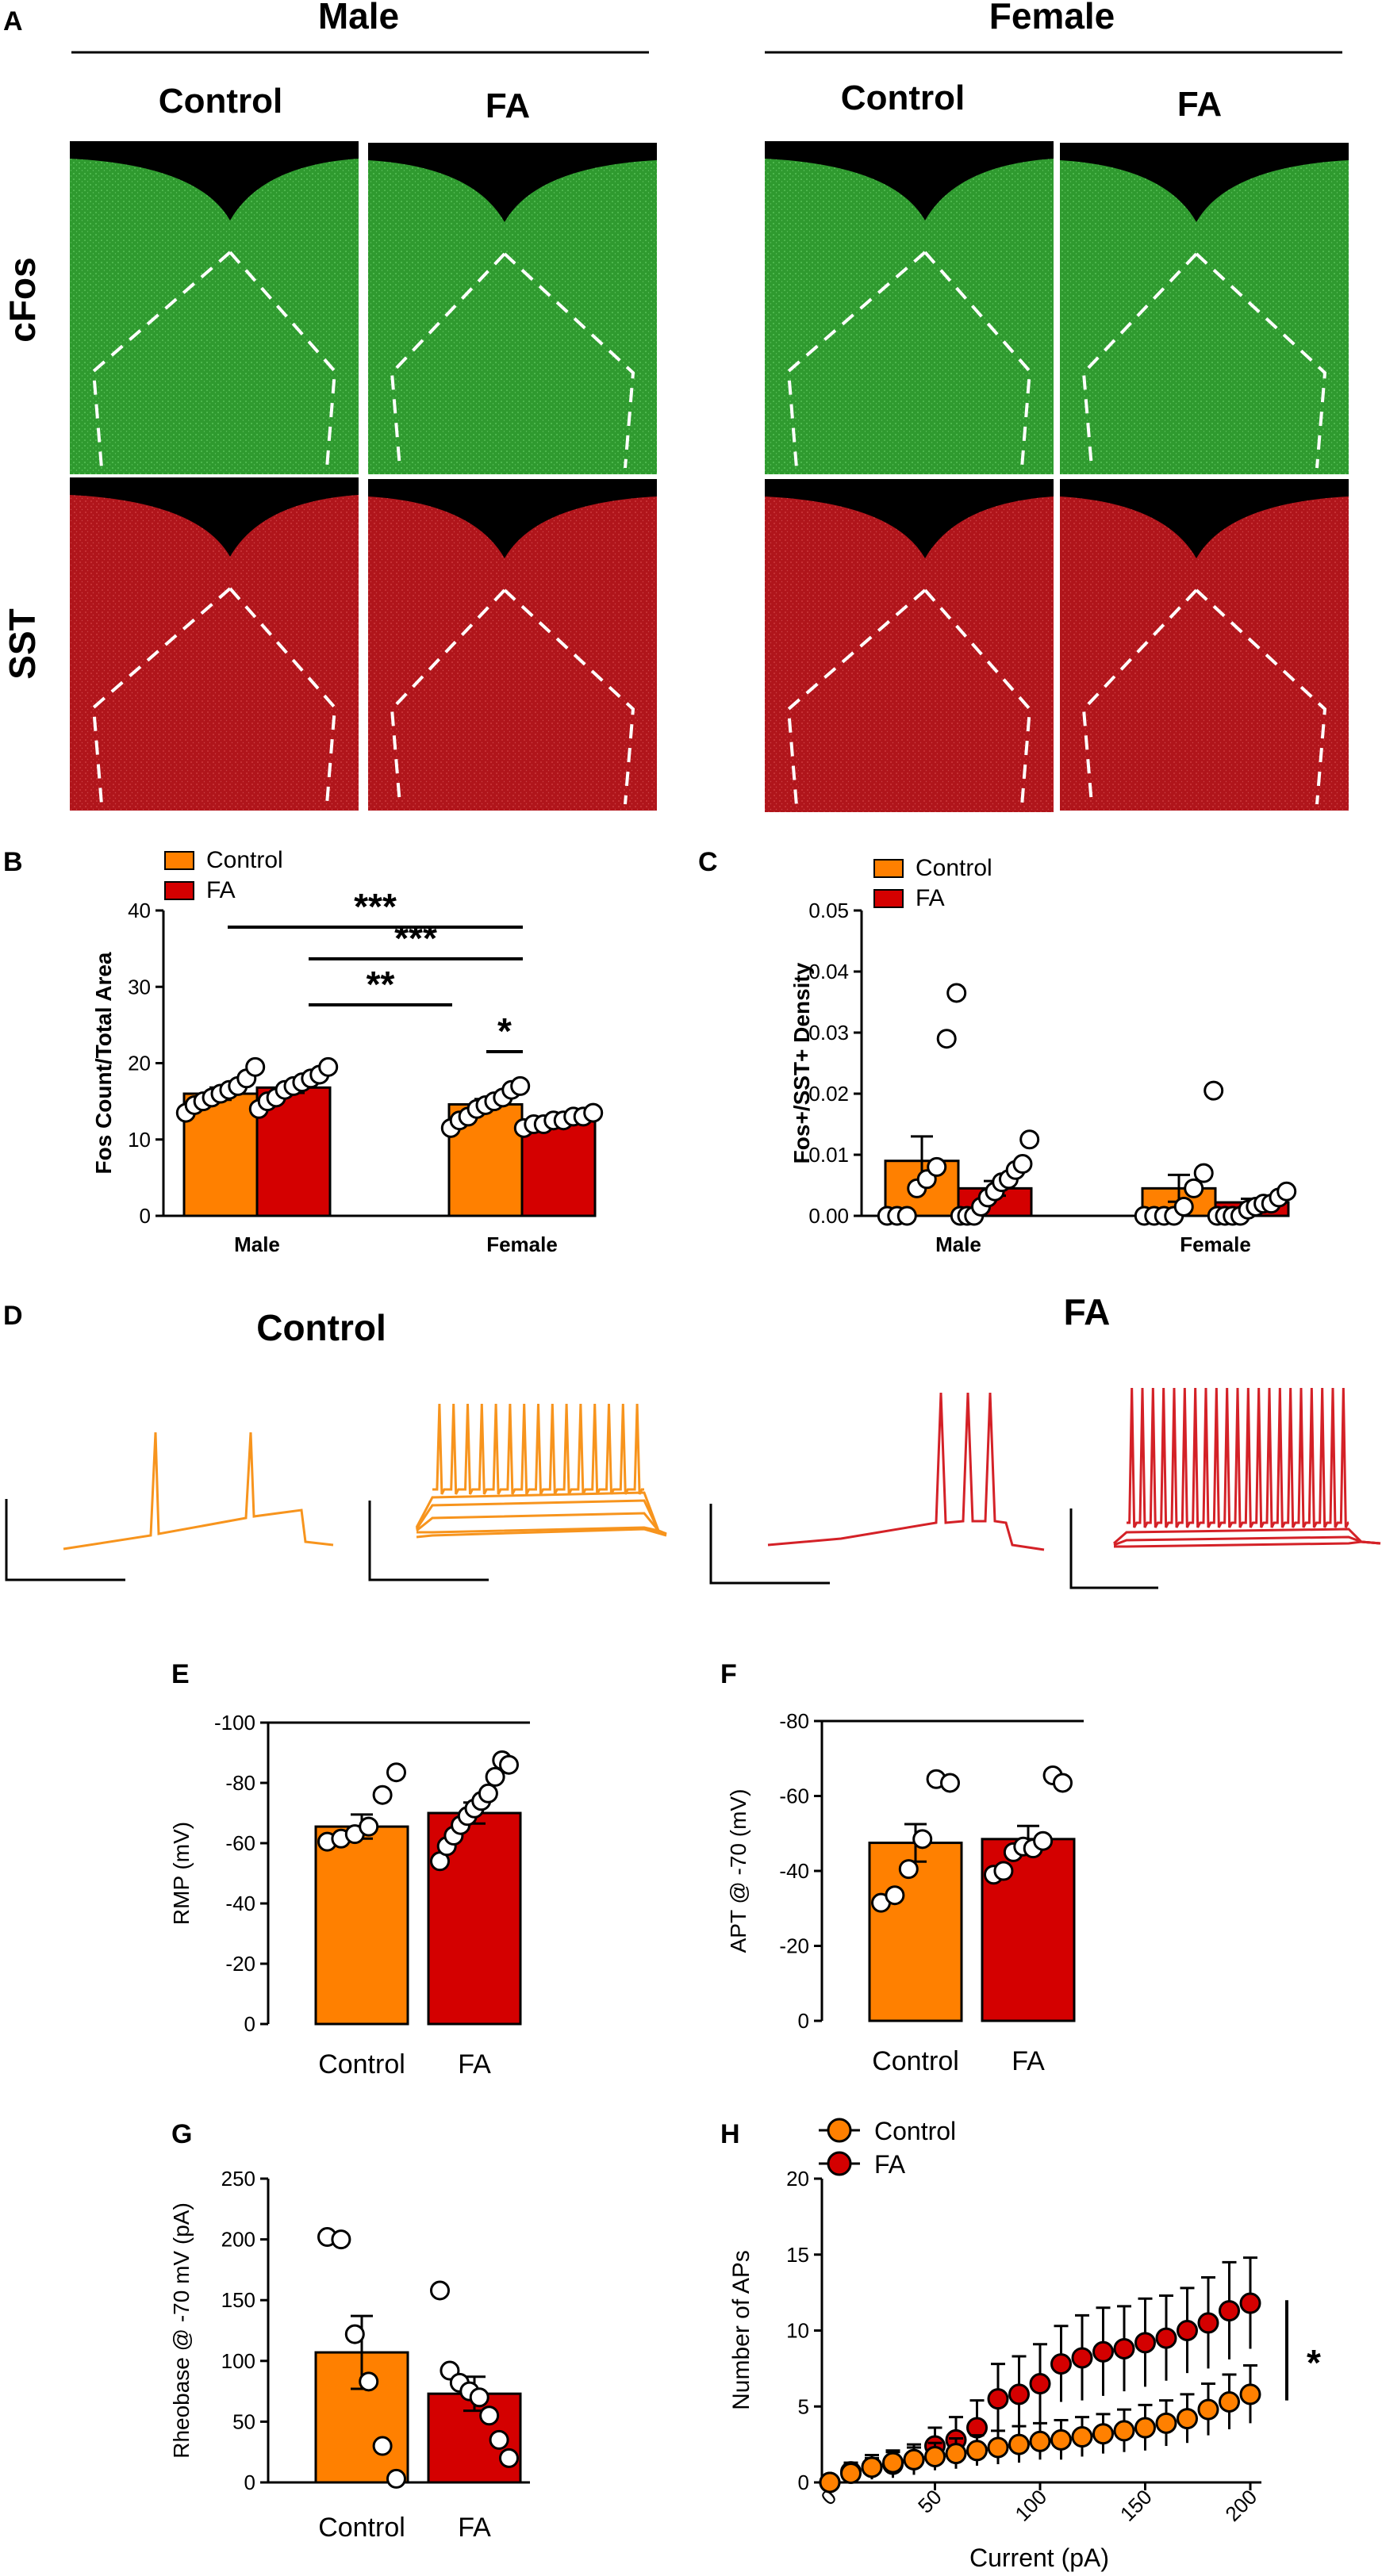  I want to click on panel-d: D Control FA, so click(692, 1440).